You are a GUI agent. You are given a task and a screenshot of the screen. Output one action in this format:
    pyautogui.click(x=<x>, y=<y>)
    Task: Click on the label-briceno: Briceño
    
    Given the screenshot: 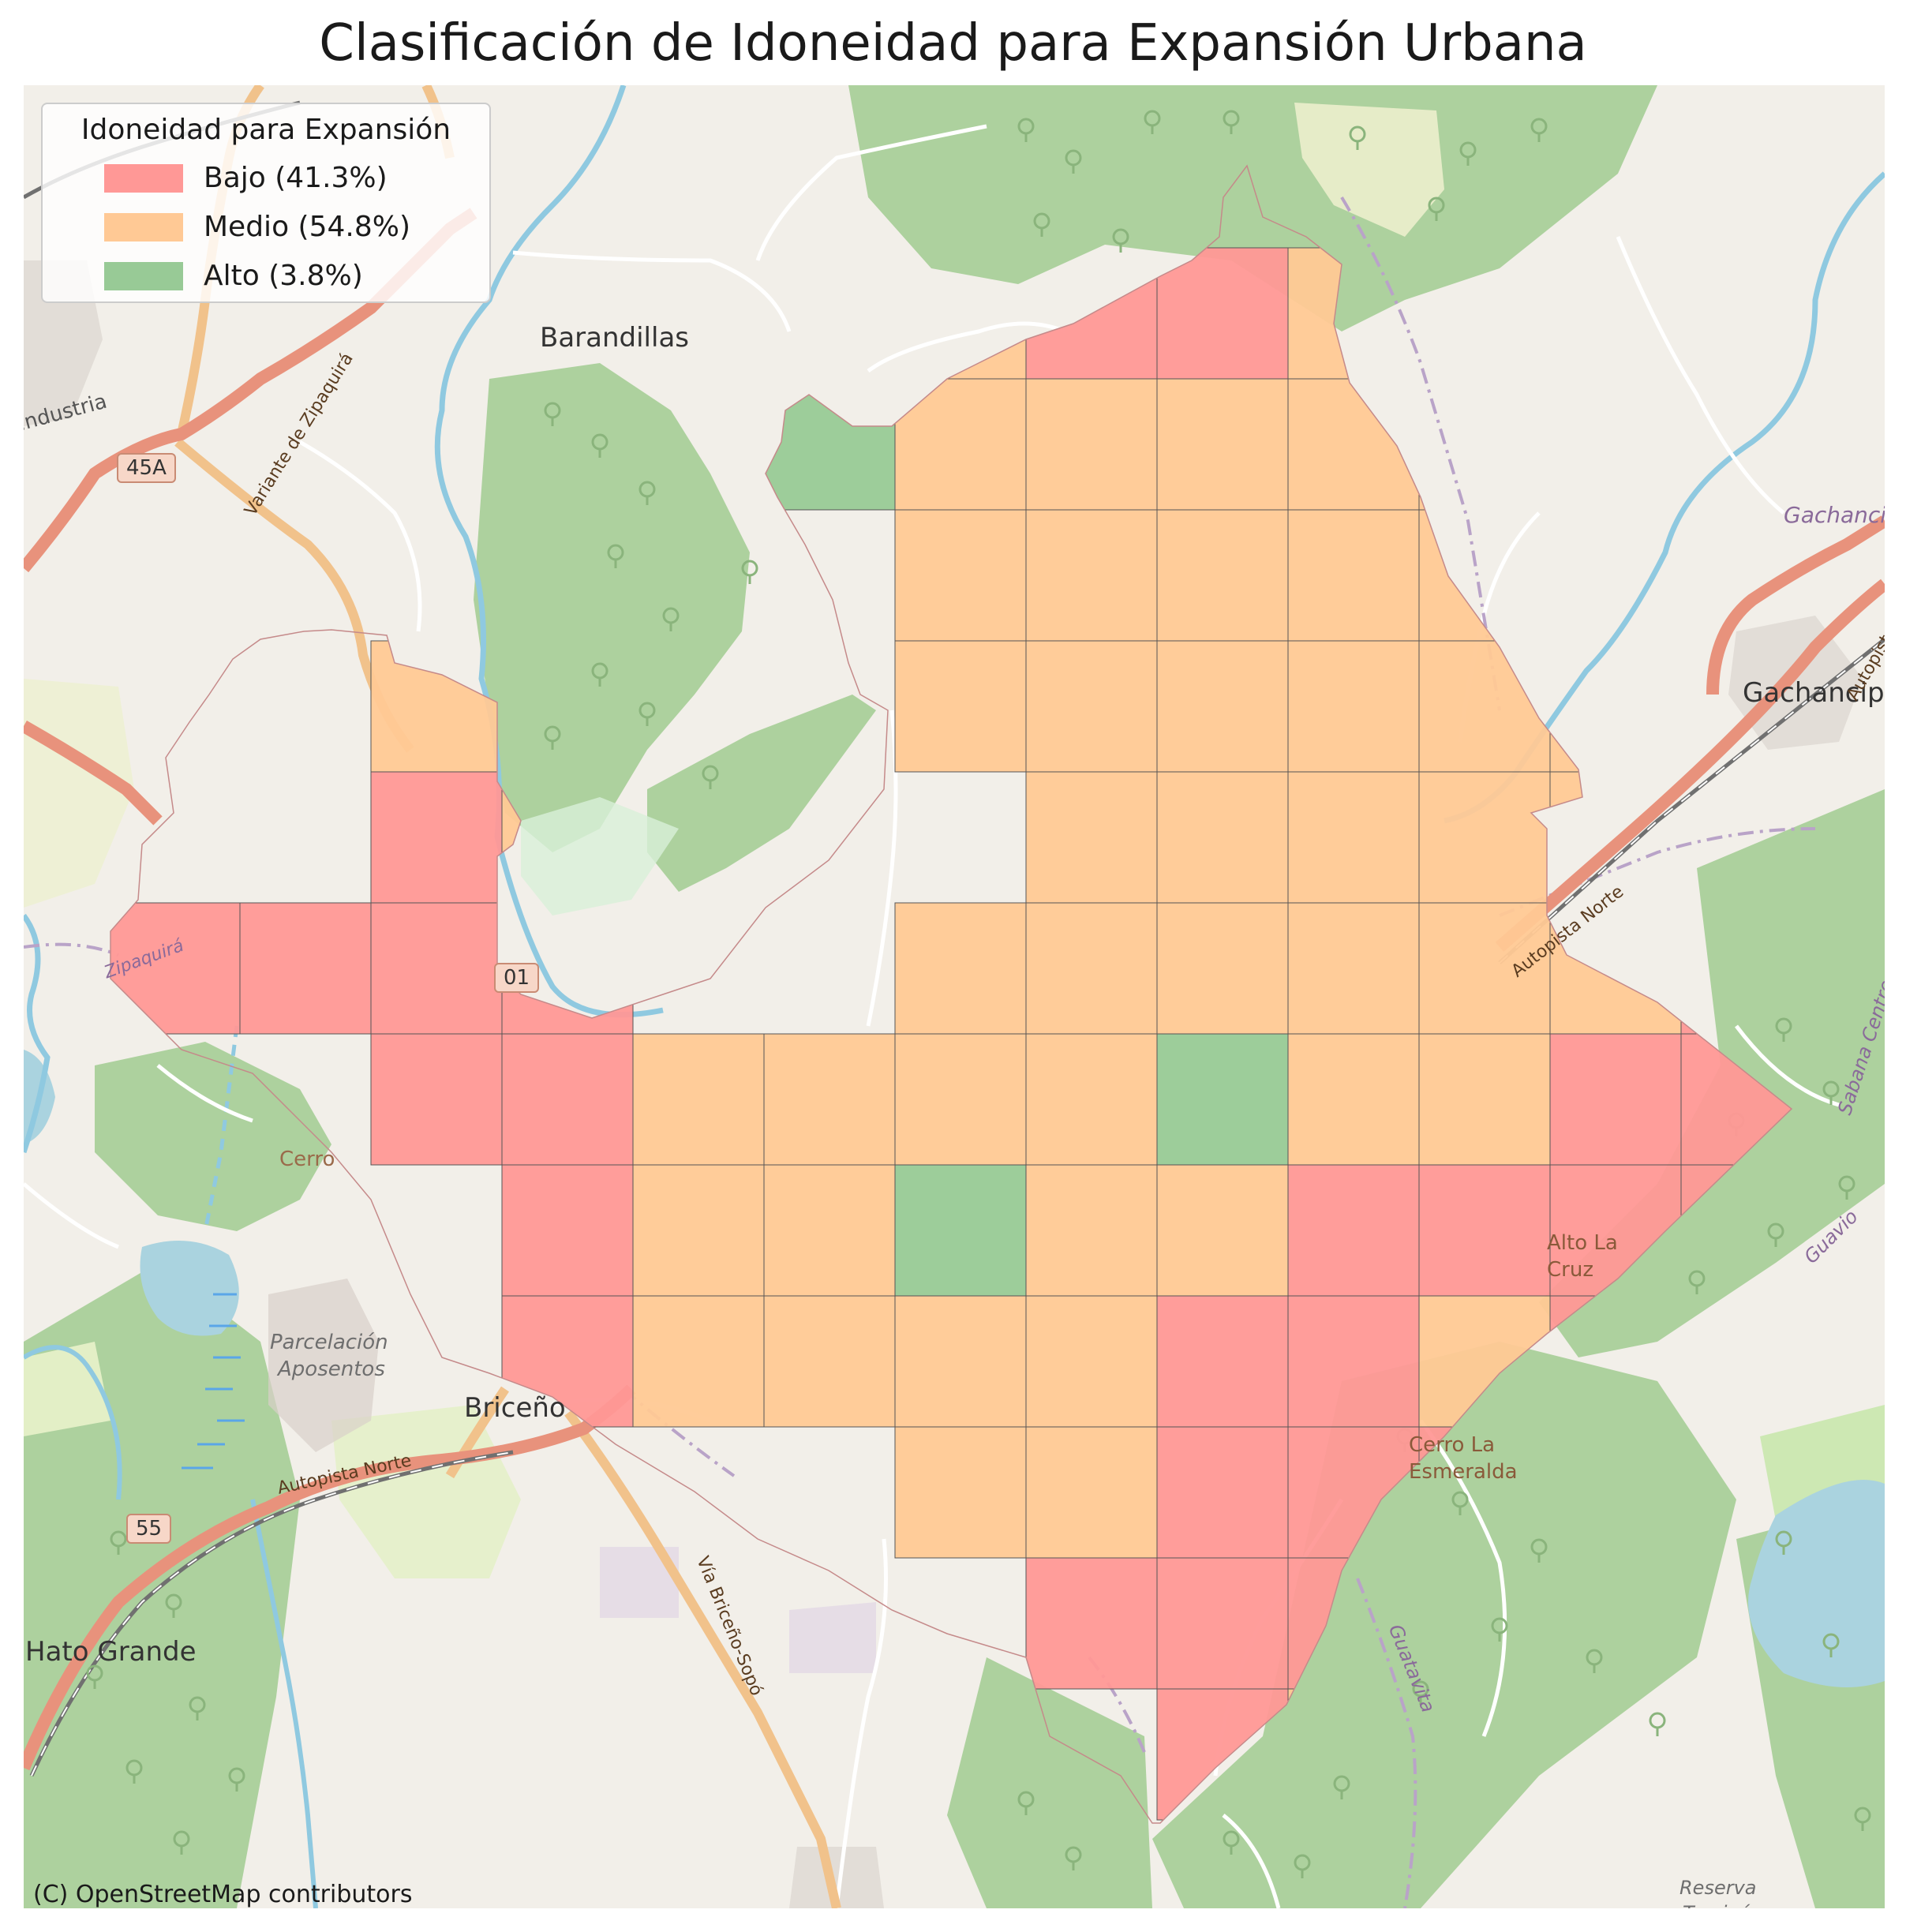 What is the action you would take?
    pyautogui.click(x=515, y=1408)
    